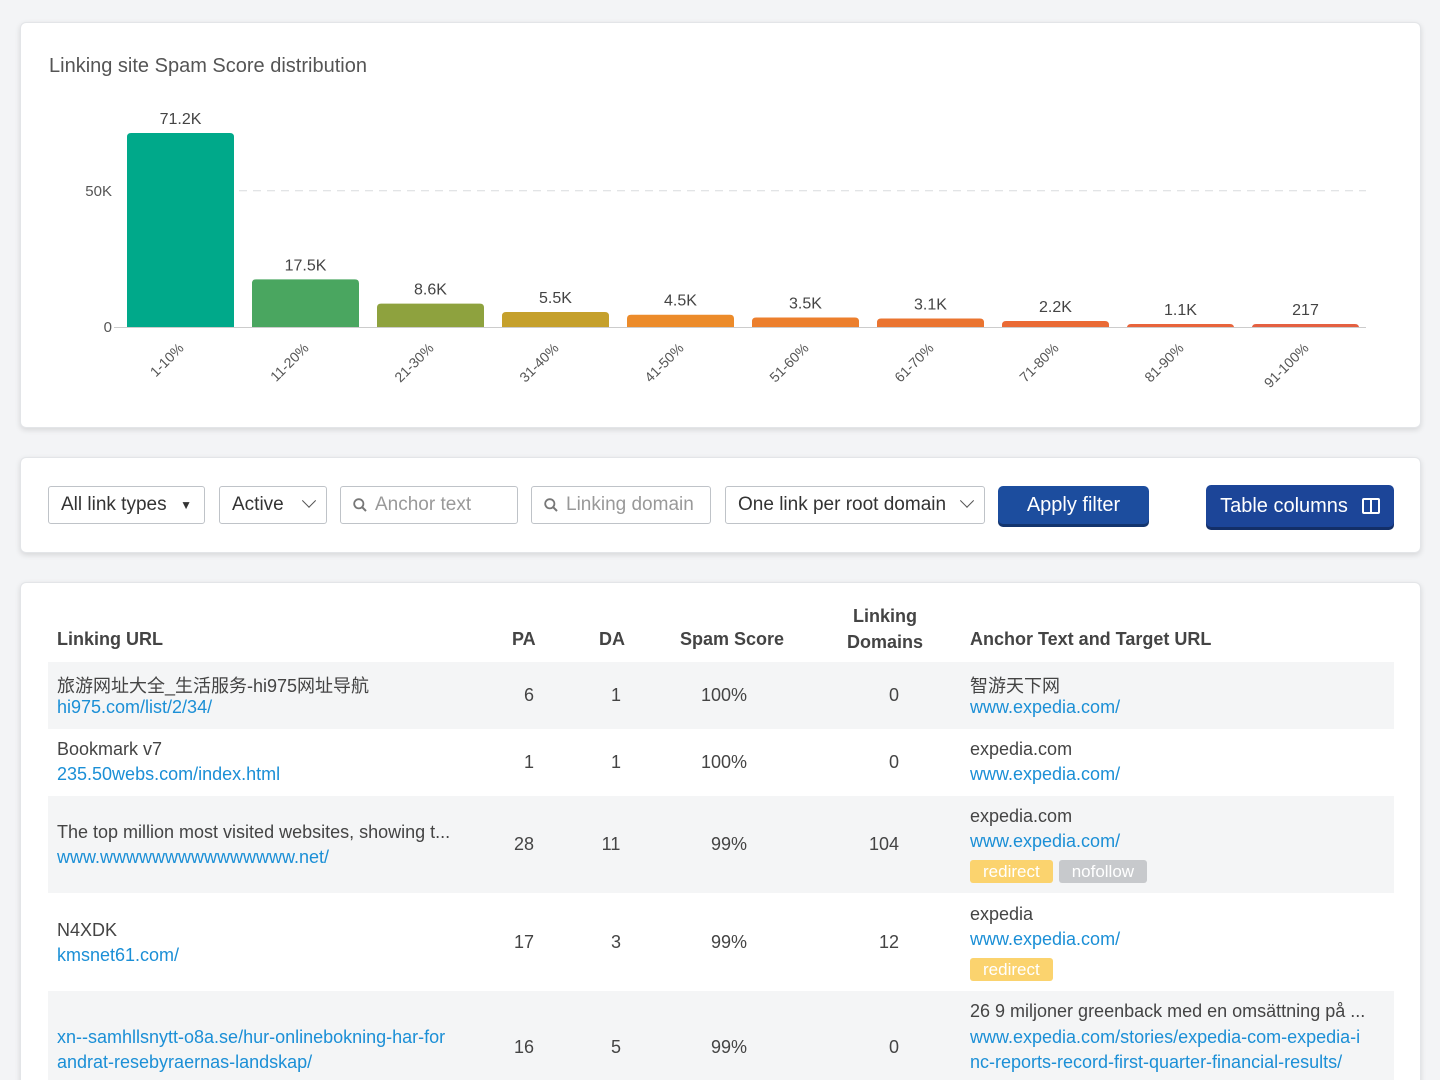 This screenshot has width=1440, height=1080. What do you see at coordinates (528, 762) in the screenshot?
I see `pa-value: 1` at bounding box center [528, 762].